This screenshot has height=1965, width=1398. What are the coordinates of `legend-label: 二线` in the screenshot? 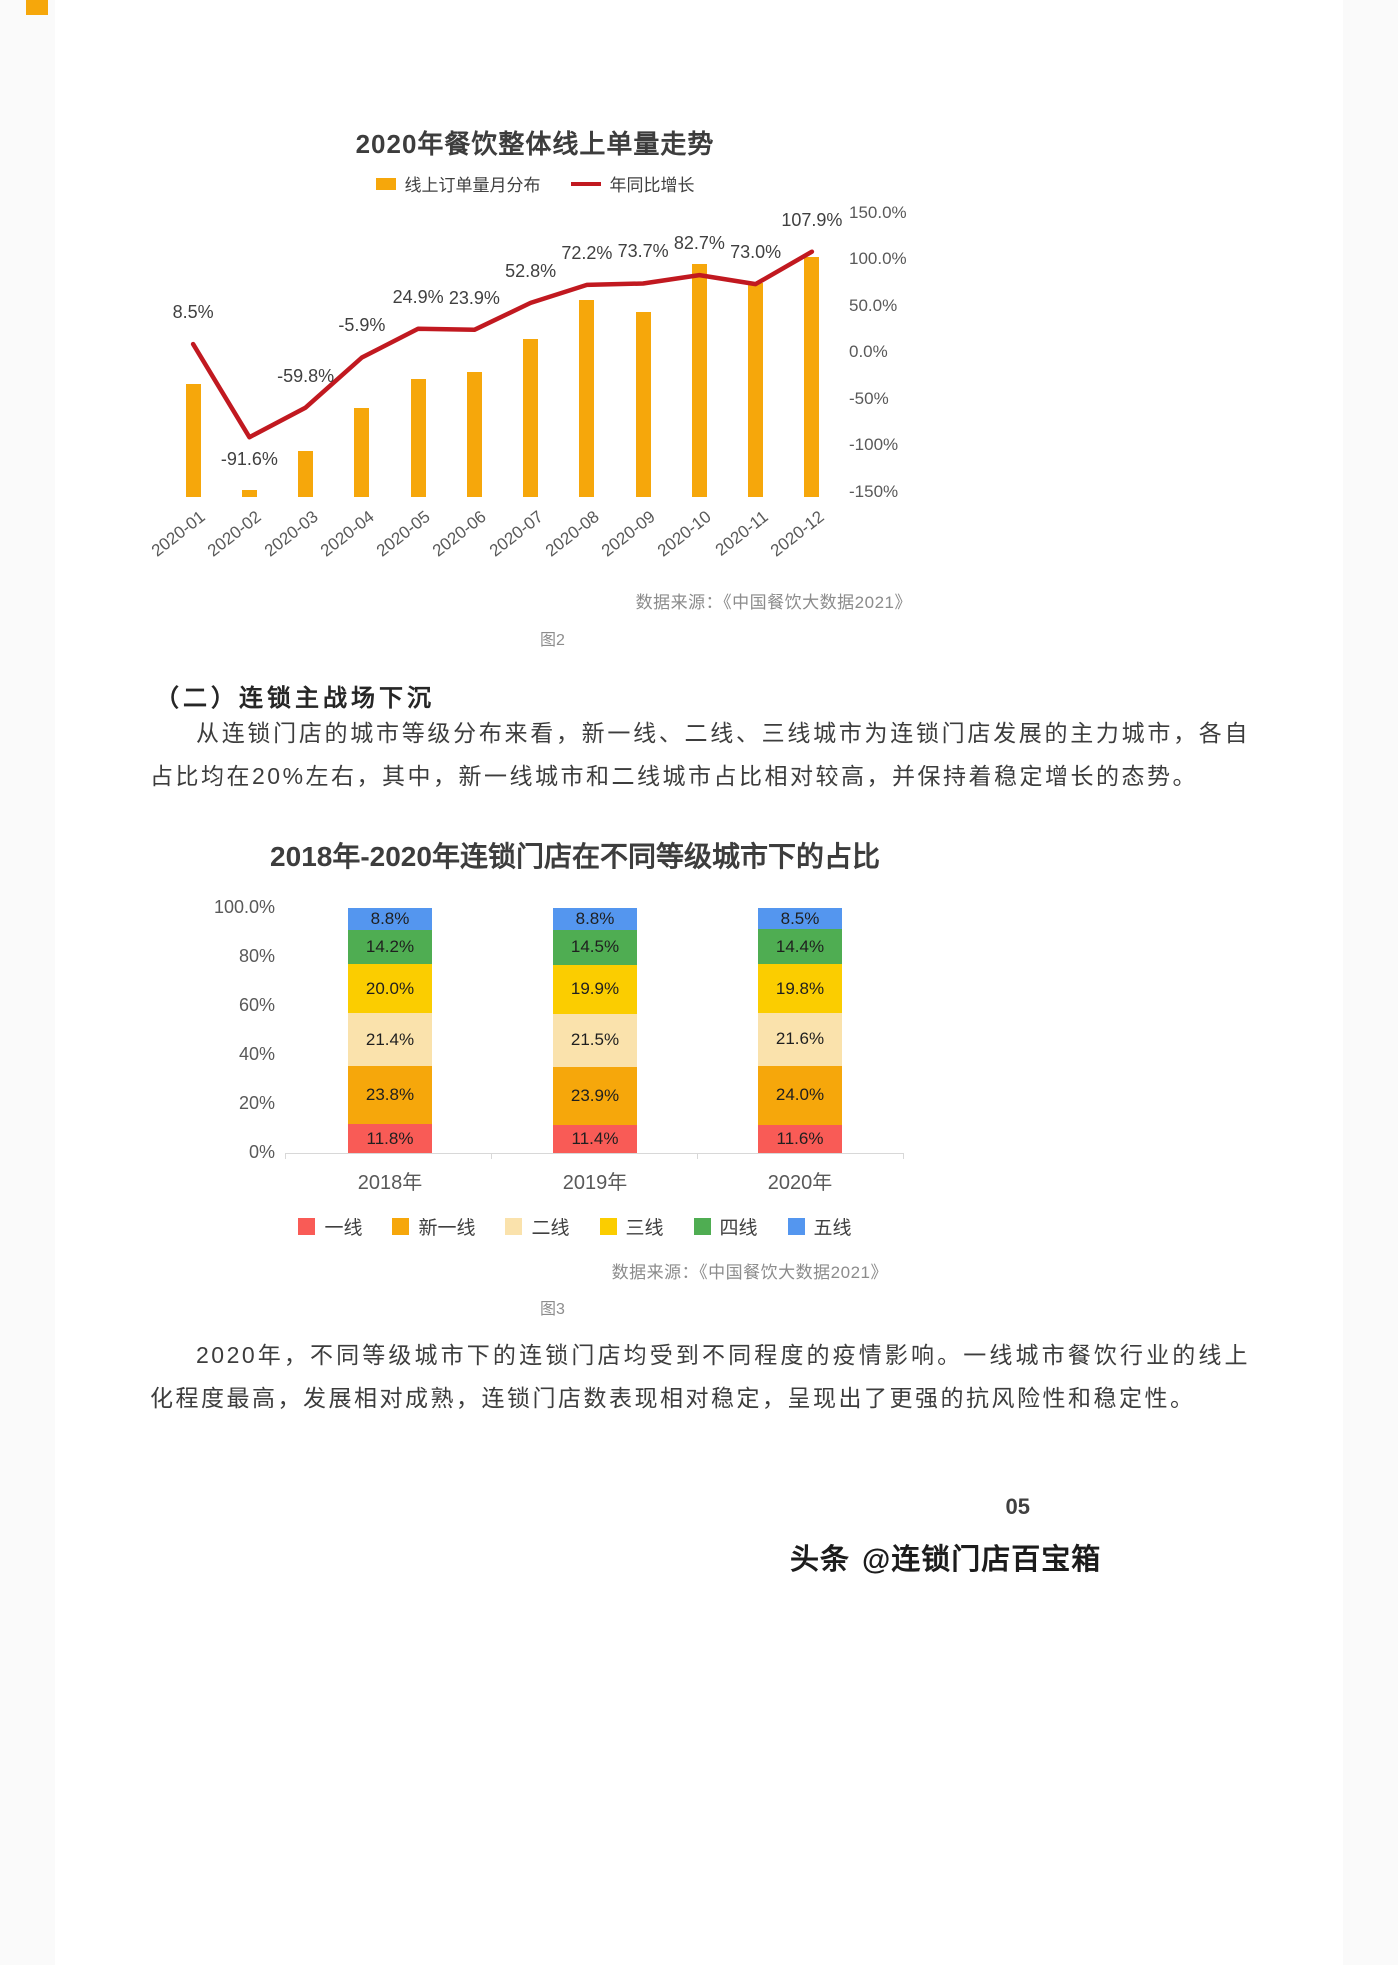 It's located at (550, 1228).